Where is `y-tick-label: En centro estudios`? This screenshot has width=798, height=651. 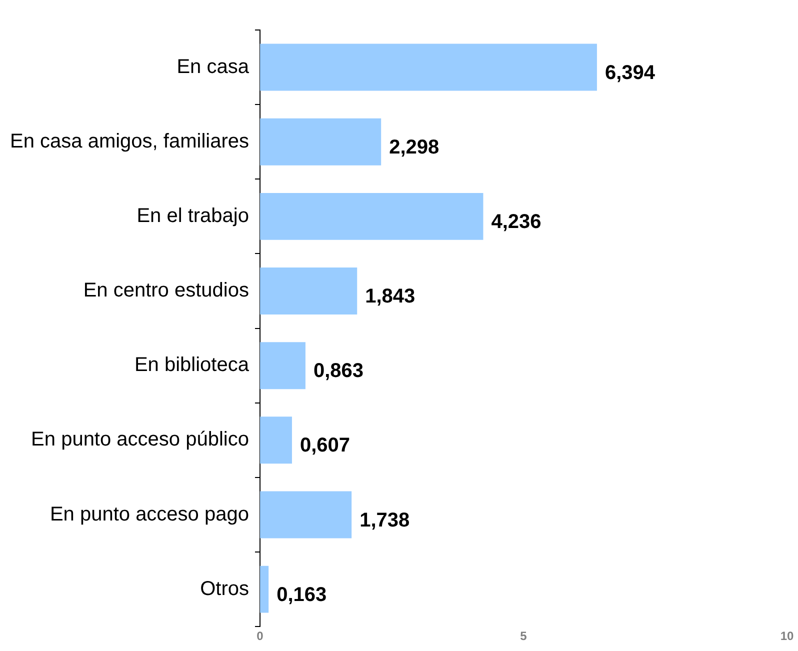 y-tick-label: En centro estudios is located at coordinates (166, 291).